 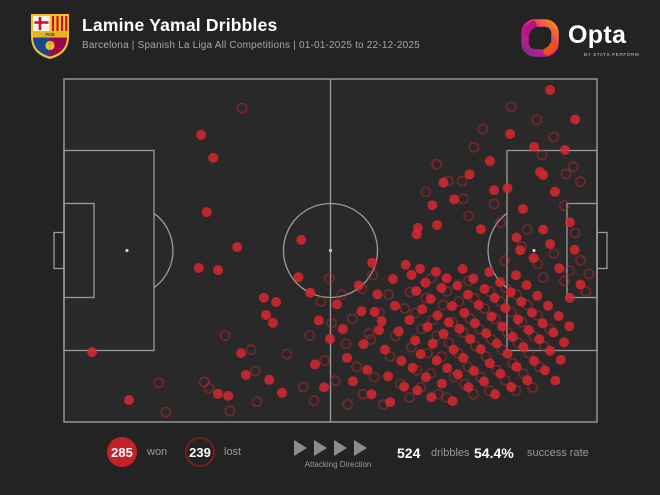 I want to click on center-circle, so click(x=330, y=250).